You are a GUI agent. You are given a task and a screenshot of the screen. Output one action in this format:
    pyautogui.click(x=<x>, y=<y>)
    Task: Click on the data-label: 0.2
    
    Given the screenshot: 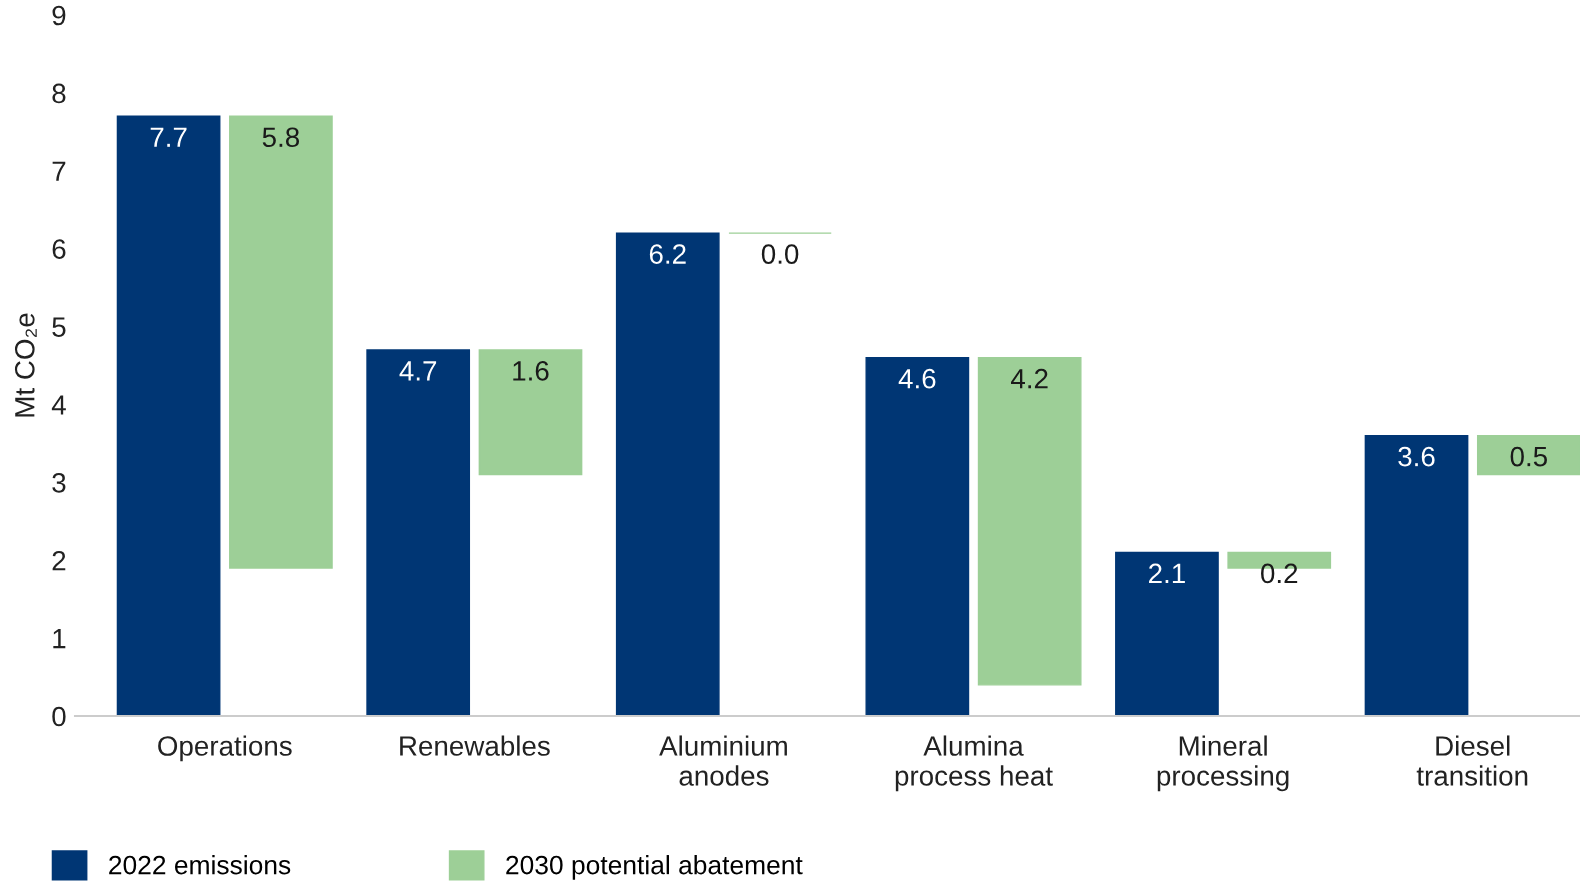 What is the action you would take?
    pyautogui.click(x=1279, y=573)
    